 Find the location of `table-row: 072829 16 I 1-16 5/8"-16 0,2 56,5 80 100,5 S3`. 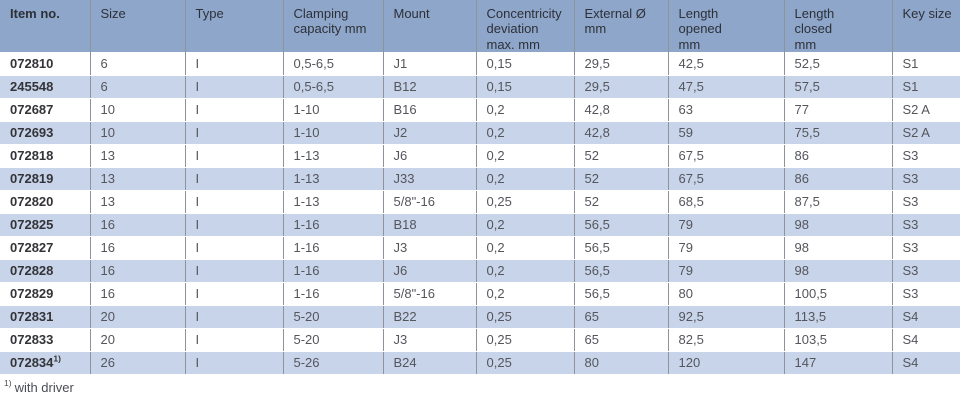

table-row: 072829 16 I 1-16 5/8"-16 0,2 56,5 80 100,5 S3 is located at coordinates (480, 294).